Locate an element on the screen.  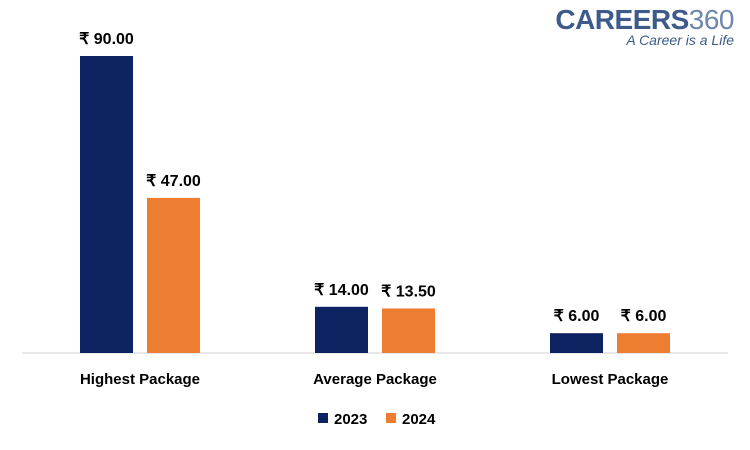
legend-label: 2024 is located at coordinates (419, 419).